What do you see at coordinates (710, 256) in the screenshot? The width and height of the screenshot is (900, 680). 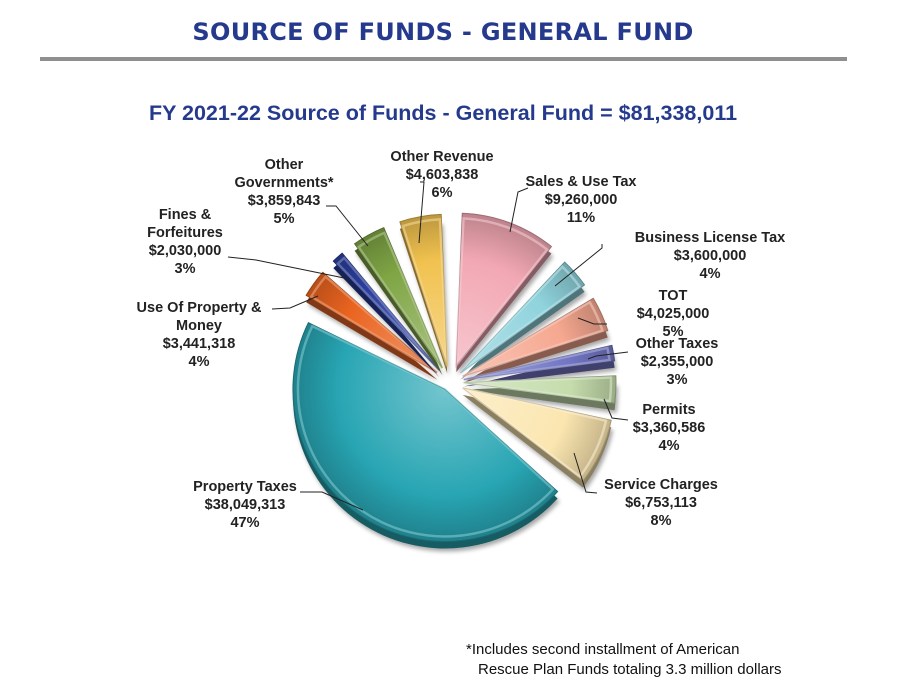 I see `label-business-license-tax: Business License Tax $3,600,000 4%` at bounding box center [710, 256].